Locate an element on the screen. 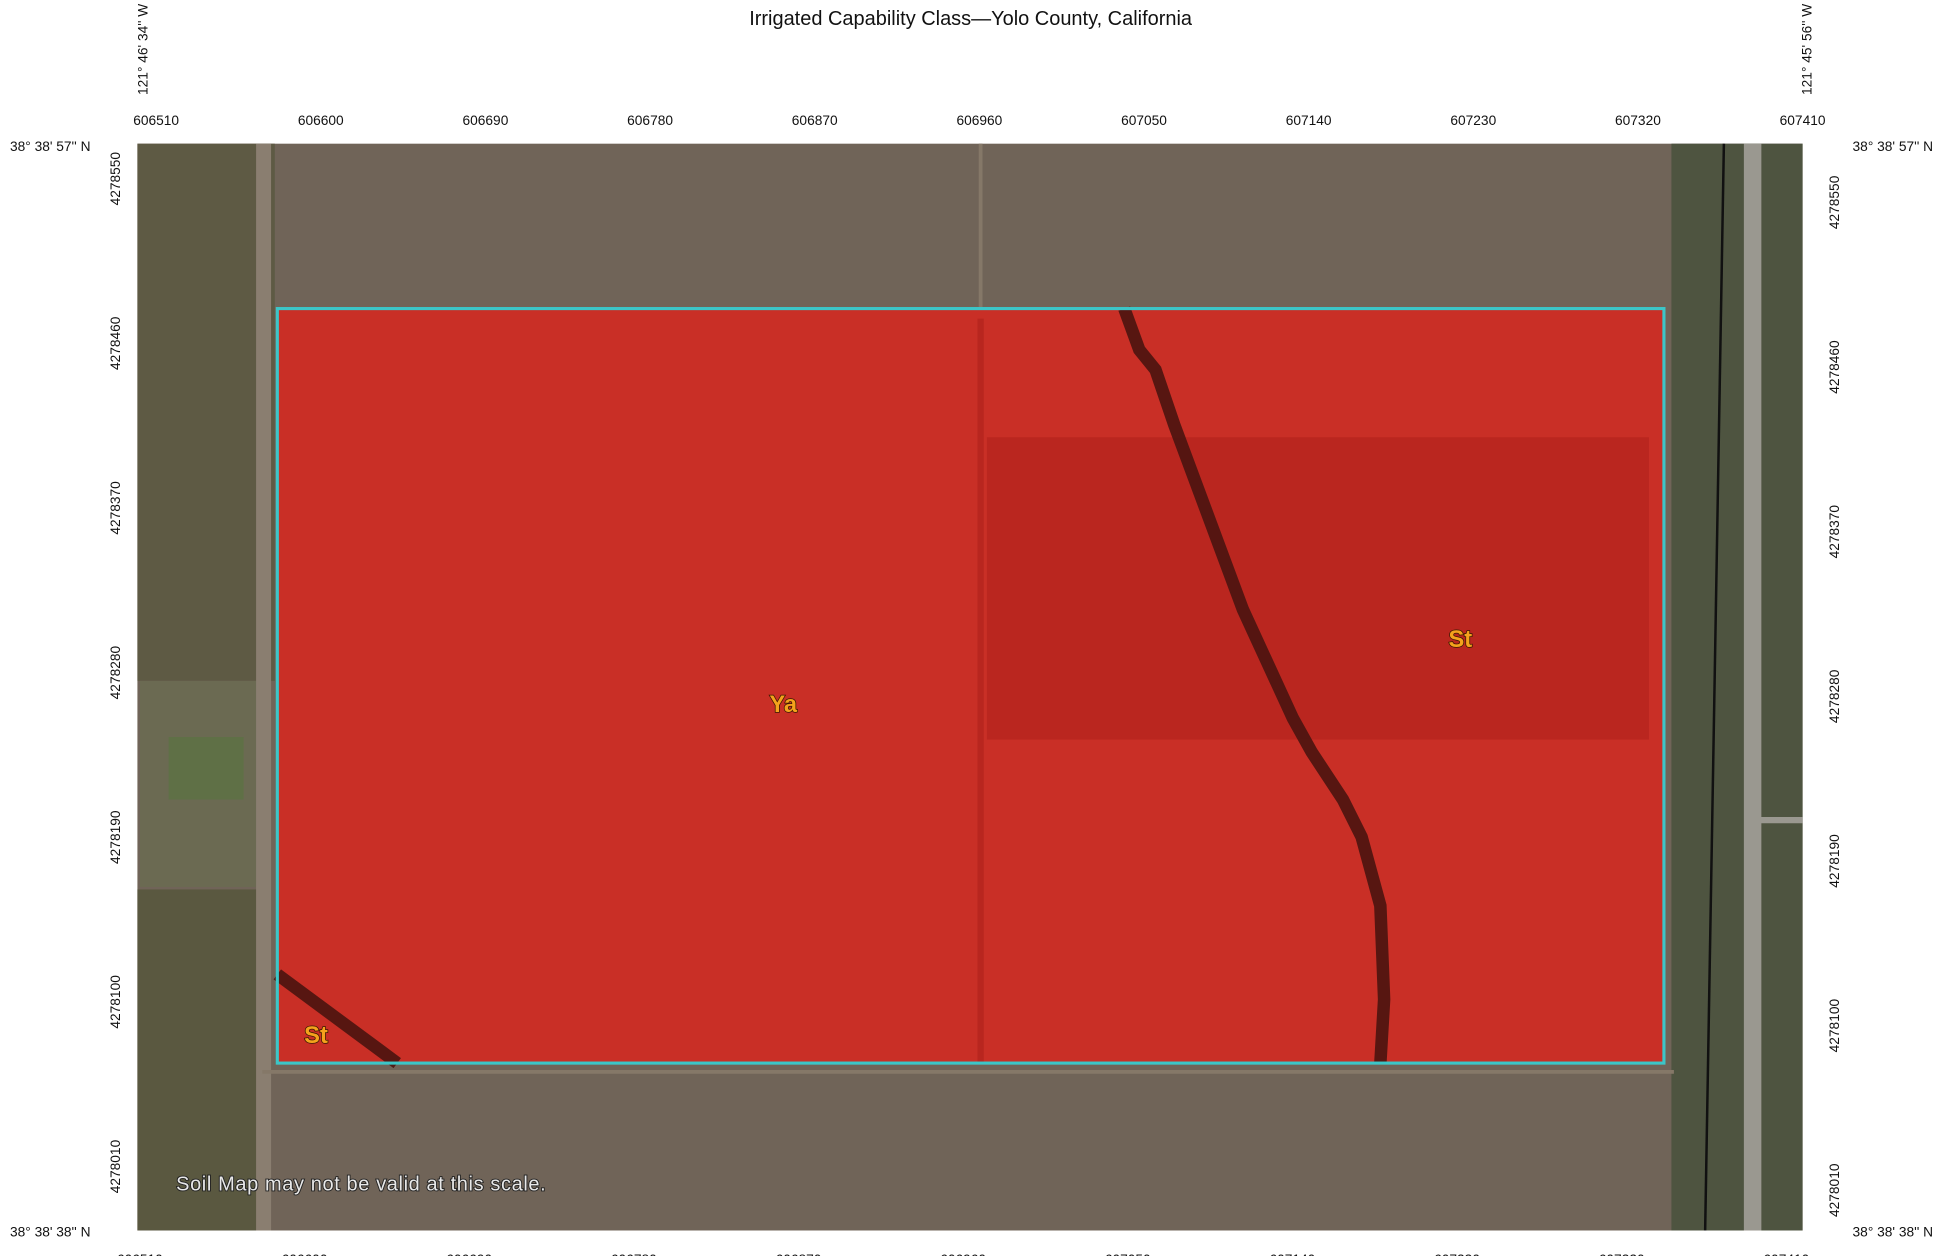 The height and width of the screenshot is (1256, 1940). top-tick-label: 606510 is located at coordinates (156, 120).